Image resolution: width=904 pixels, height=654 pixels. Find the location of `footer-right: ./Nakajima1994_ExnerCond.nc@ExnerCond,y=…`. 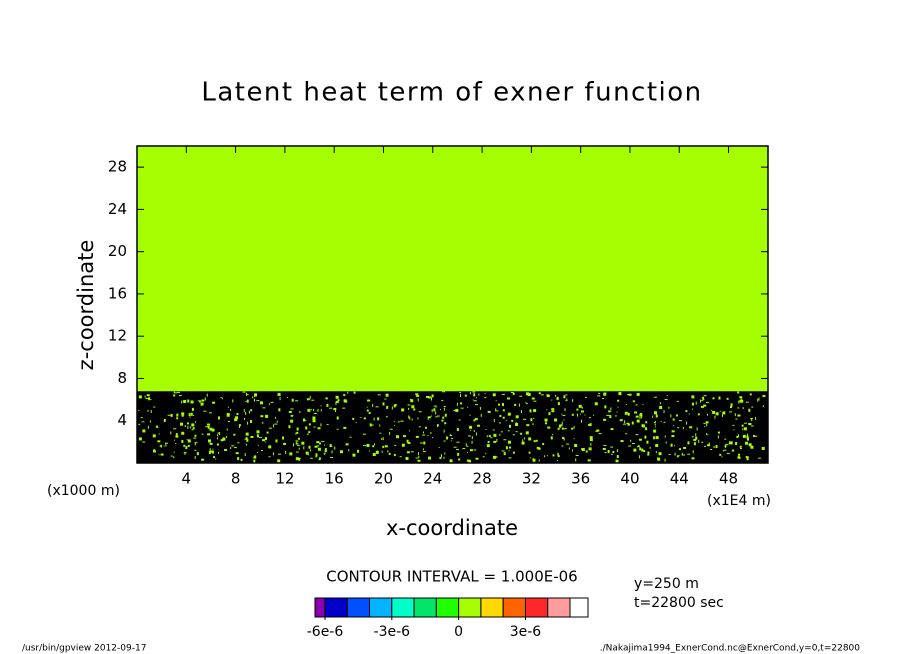

footer-right: ./Nakajima1994_ExnerCond.nc@ExnerCond,y=… is located at coordinates (730, 649).